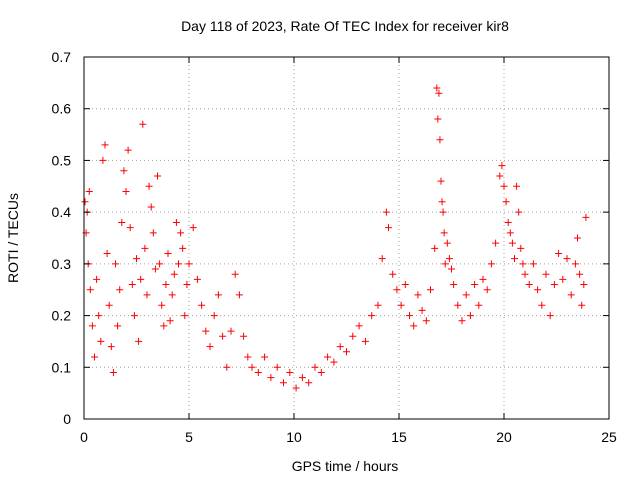 Image resolution: width=640 pixels, height=480 pixels. Describe the element at coordinates (62, 316) in the screenshot. I see `y-tick-label: 0.2` at that location.